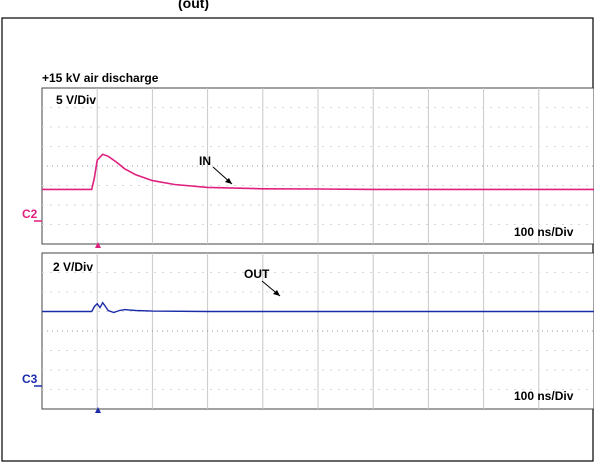  What do you see at coordinates (257, 274) in the screenshot?
I see `annotation-label-out: OUT` at bounding box center [257, 274].